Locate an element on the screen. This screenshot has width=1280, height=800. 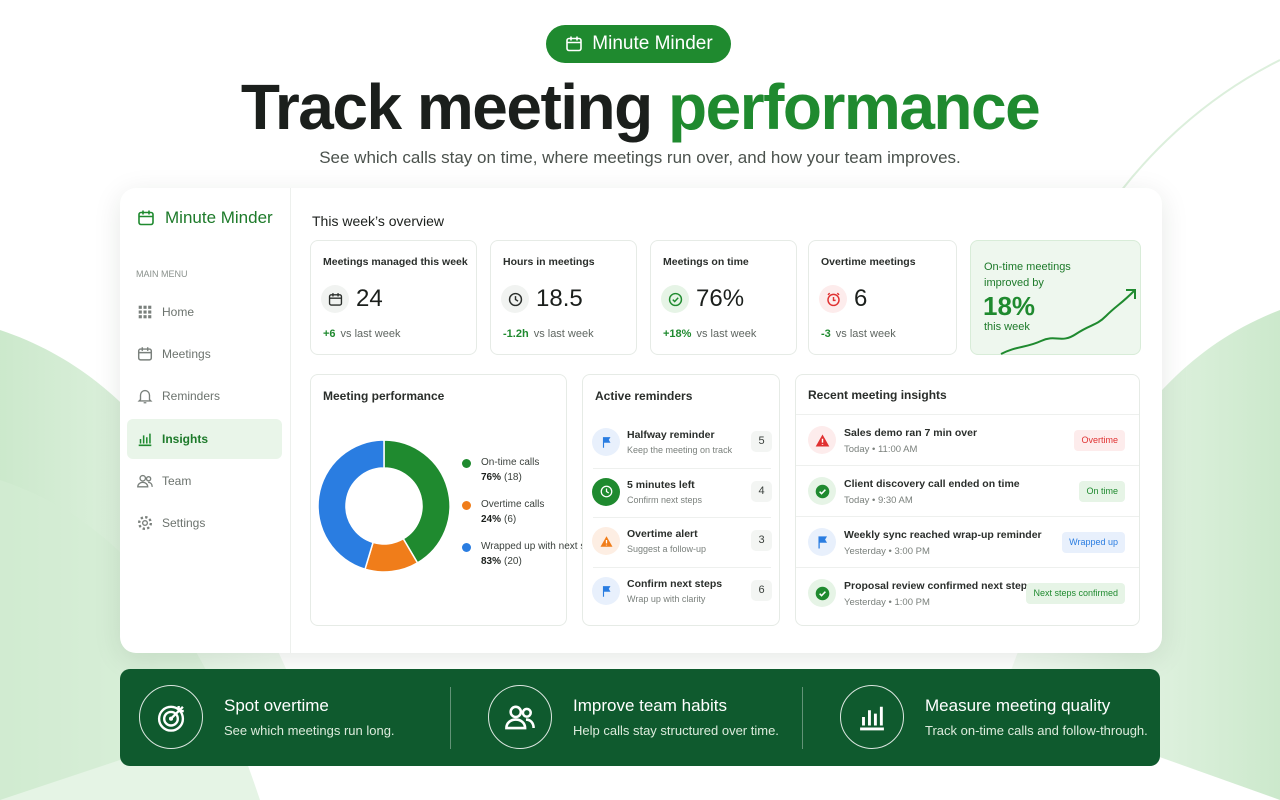
highlight-line: improved by is located at coordinates (1014, 283).